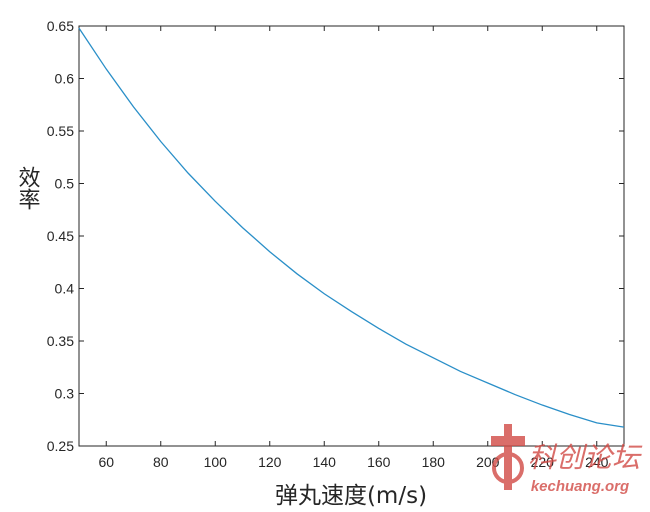  What do you see at coordinates (65, 79) in the screenshot?
I see `y-tick-label: 0.6` at bounding box center [65, 79].